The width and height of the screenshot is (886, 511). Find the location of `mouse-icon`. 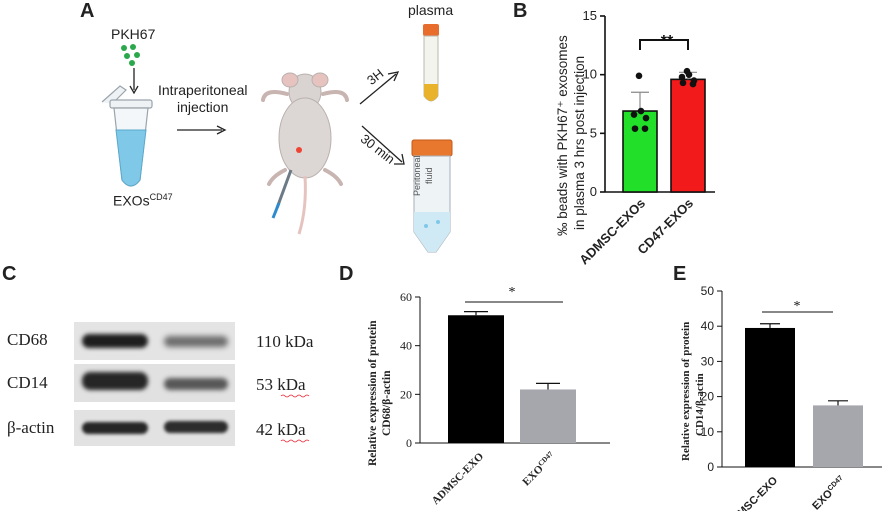

mouse-icon is located at coordinates (305, 153).